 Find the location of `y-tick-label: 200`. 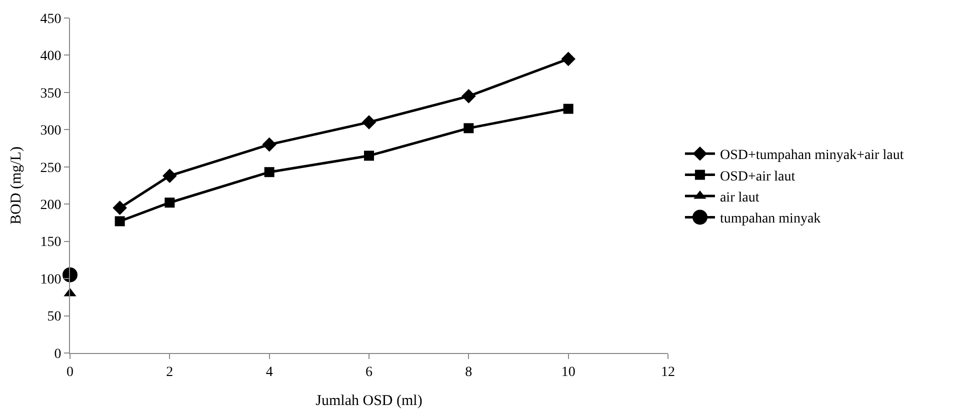

y-tick-label: 200 is located at coordinates (51, 206).